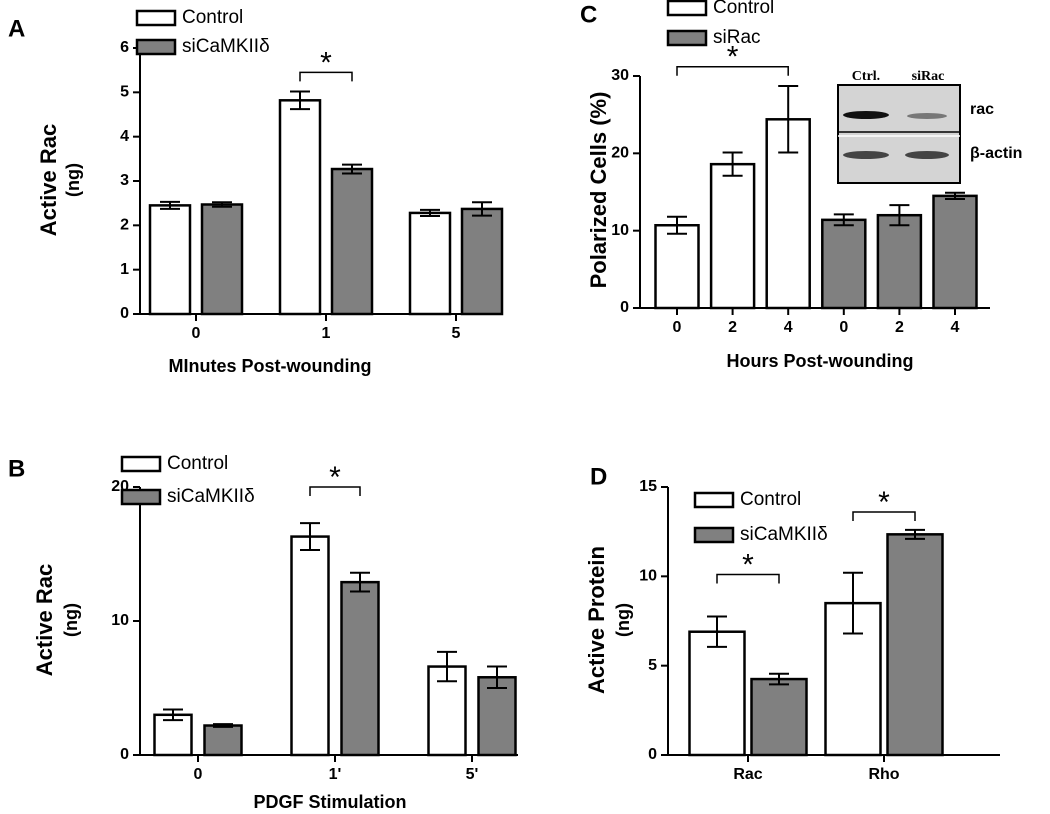 The width and height of the screenshot is (1050, 814). What do you see at coordinates (48, 180) in the screenshot?
I see `y-axis-label: Active Rac` at bounding box center [48, 180].